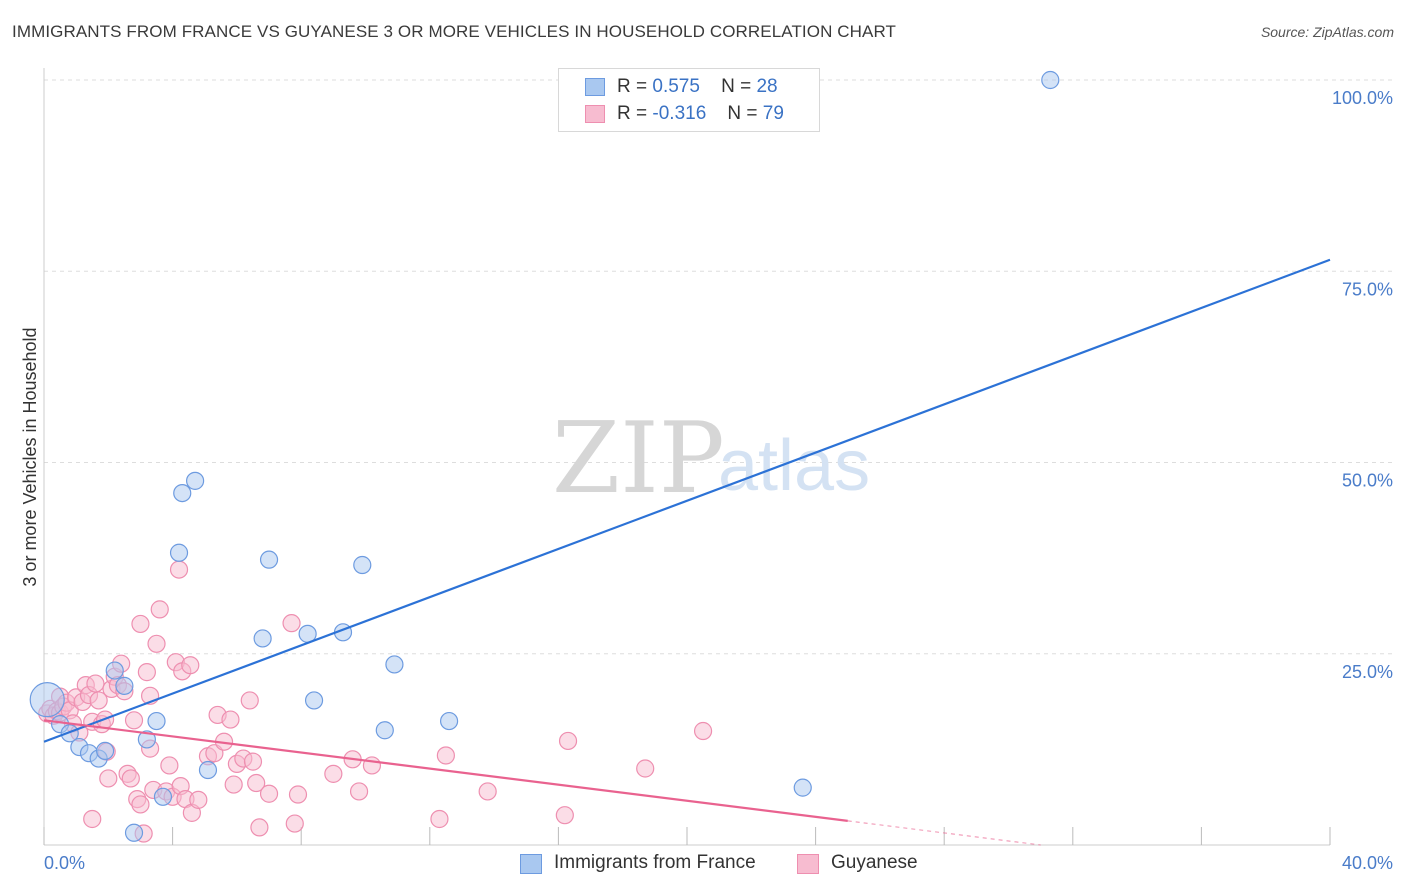 This screenshot has width=1406, height=892. I want to click on y-tick-label: 25.0%, so click(1367, 672).